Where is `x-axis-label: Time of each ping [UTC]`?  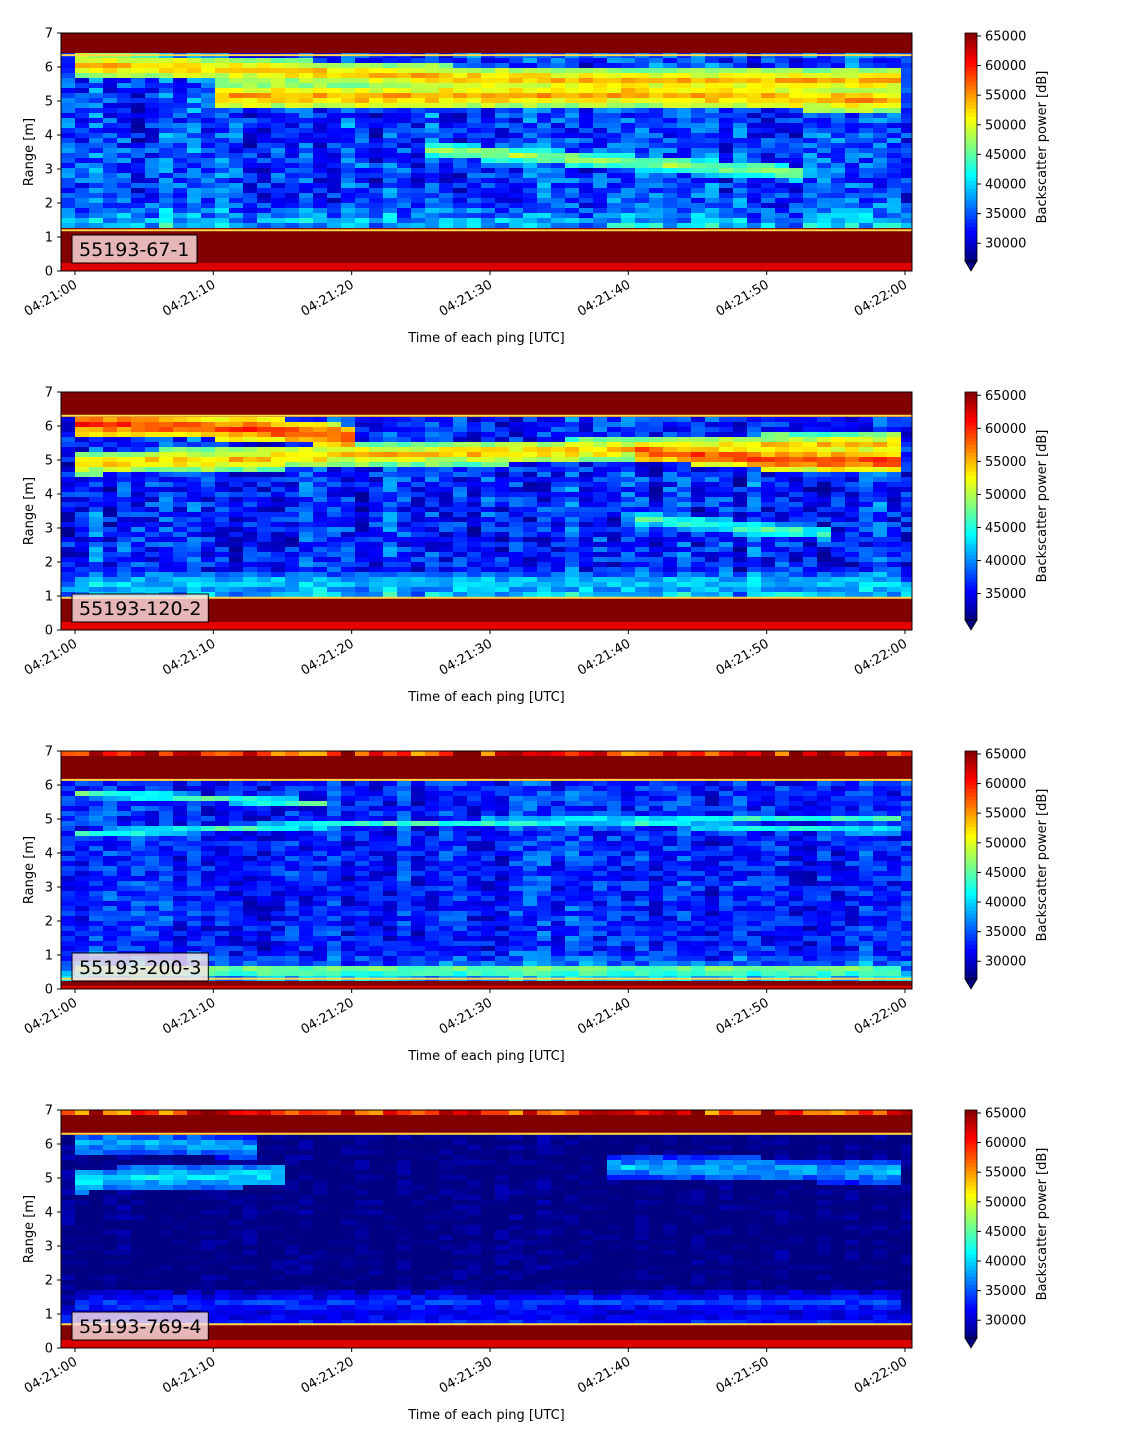 x-axis-label: Time of each ping [UTC] is located at coordinates (486, 338).